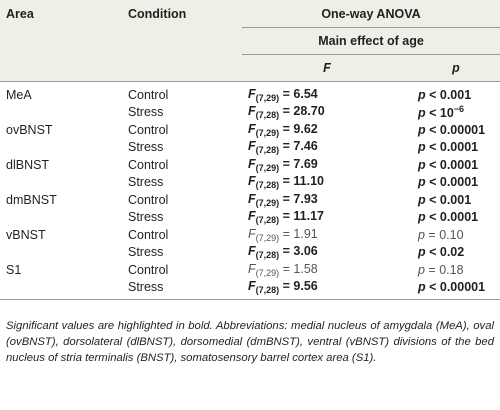 This screenshot has height=410, width=500. I want to click on header-anova: One-way ANOVA, so click(371, 14).